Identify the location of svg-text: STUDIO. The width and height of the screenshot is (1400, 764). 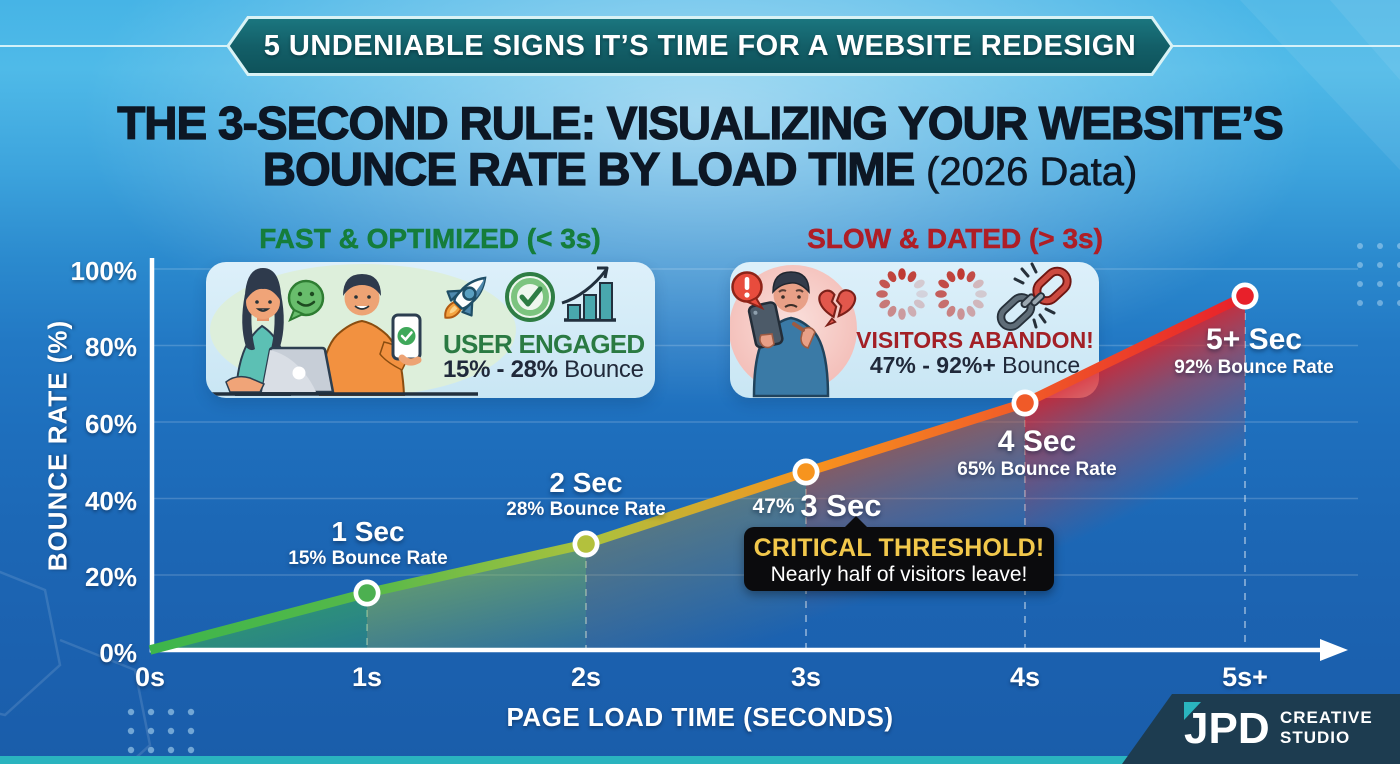
(1315, 737).